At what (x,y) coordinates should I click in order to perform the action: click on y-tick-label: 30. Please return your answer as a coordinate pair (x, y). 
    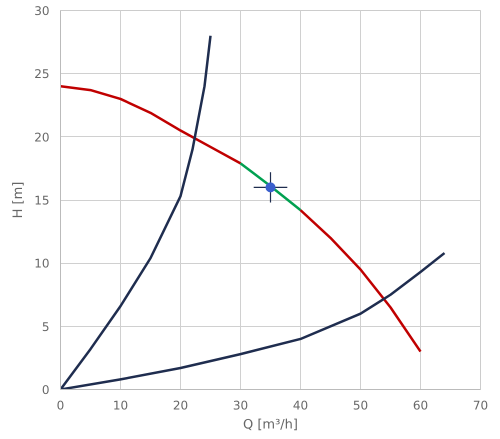
    Looking at the image, I should click on (42, 11).